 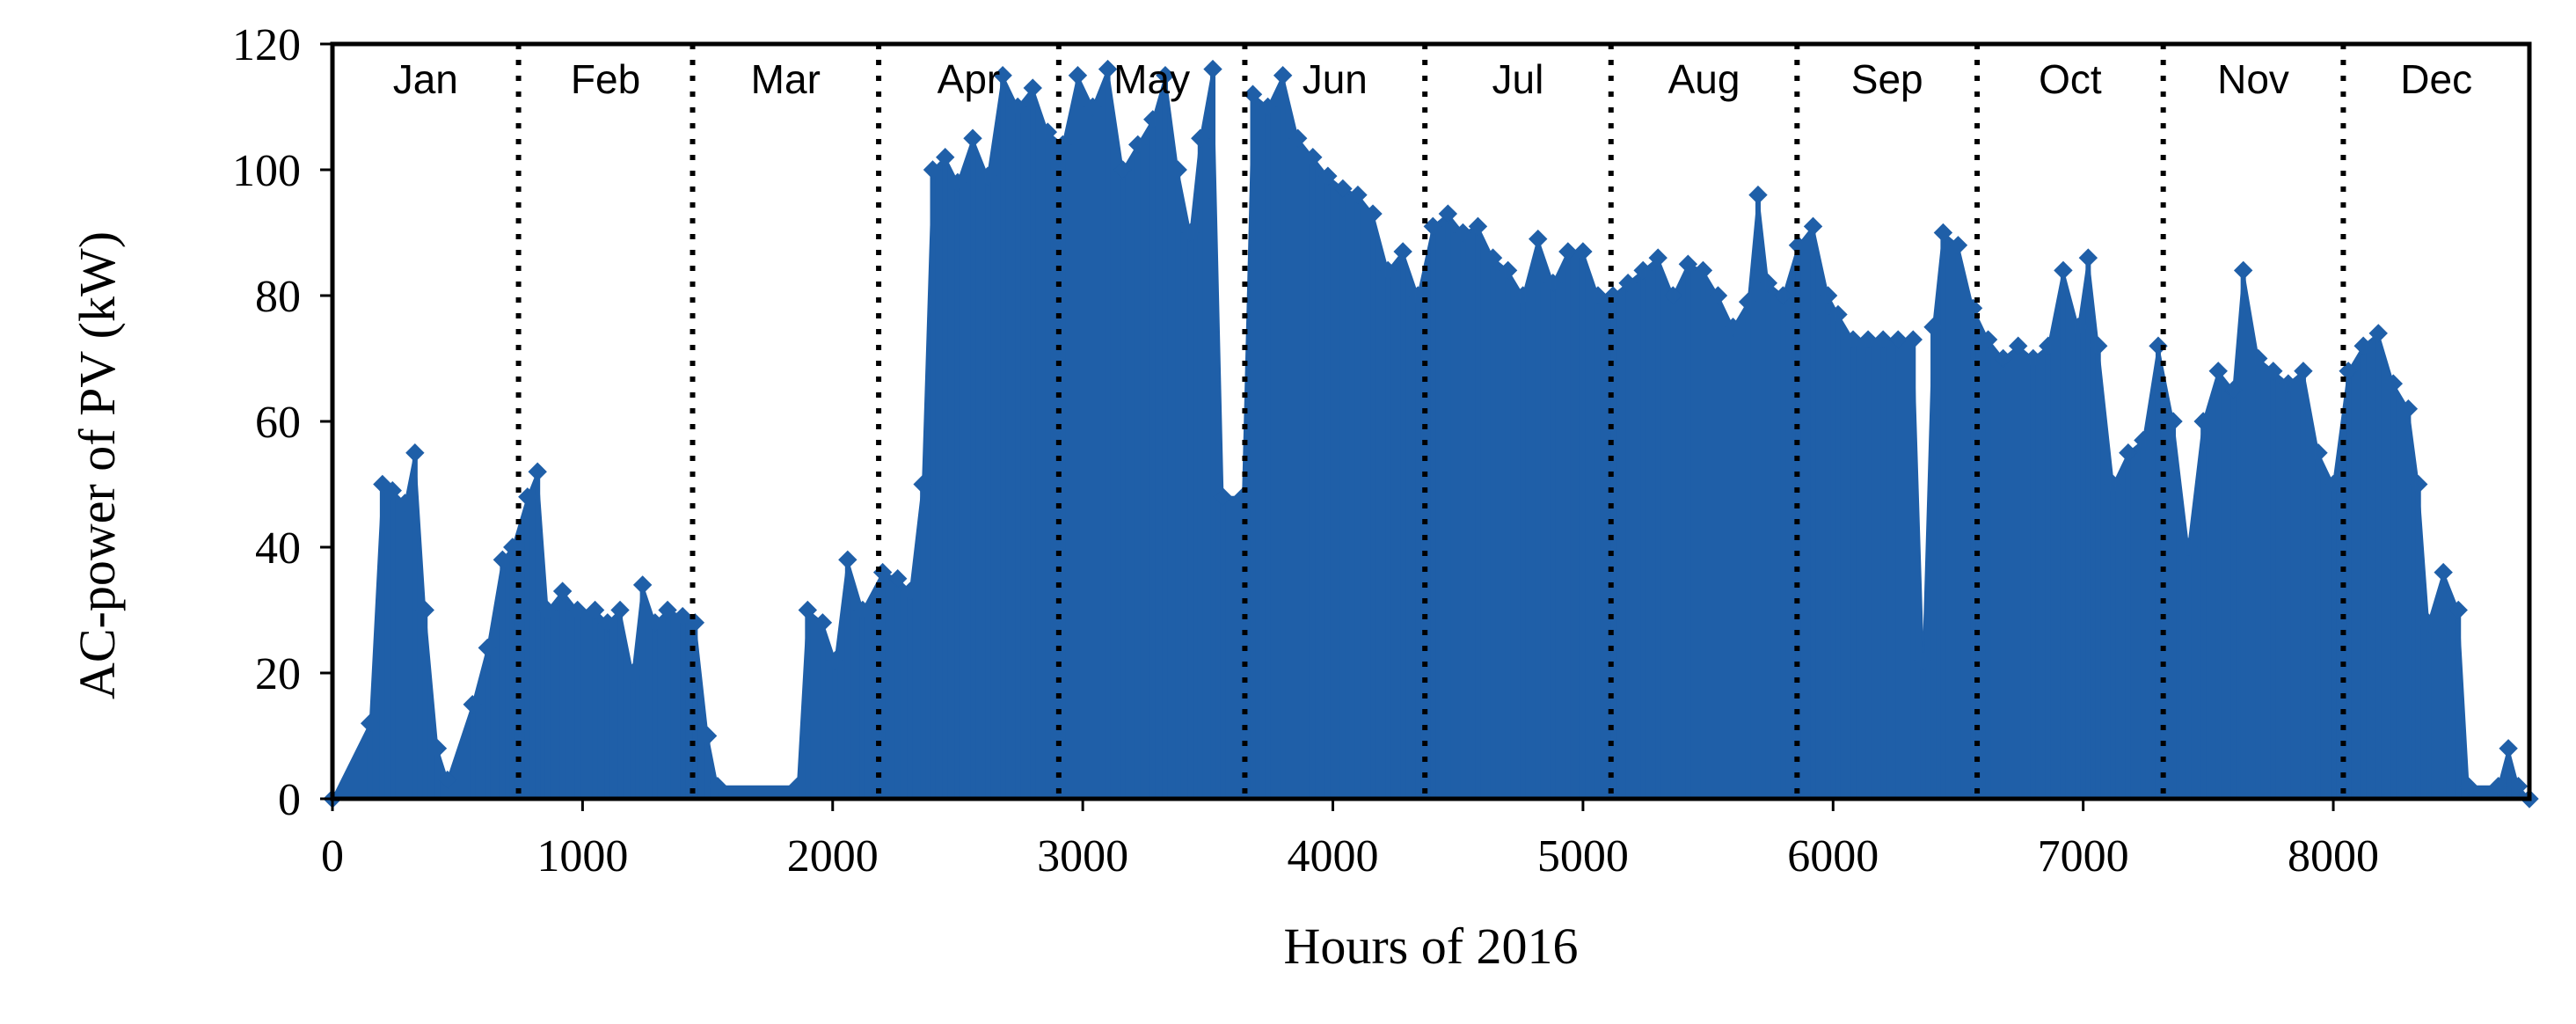 What do you see at coordinates (2083, 856) in the screenshot?
I see `x-tick-label-7000: 7000` at bounding box center [2083, 856].